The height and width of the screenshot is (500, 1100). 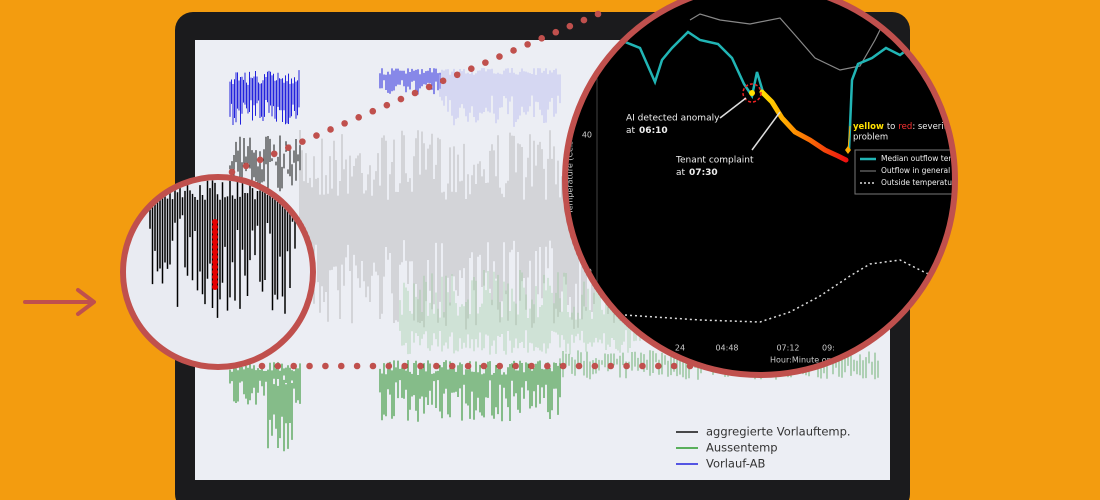 I want to click on annotation: AI detected anomaly, so click(x=673, y=119).